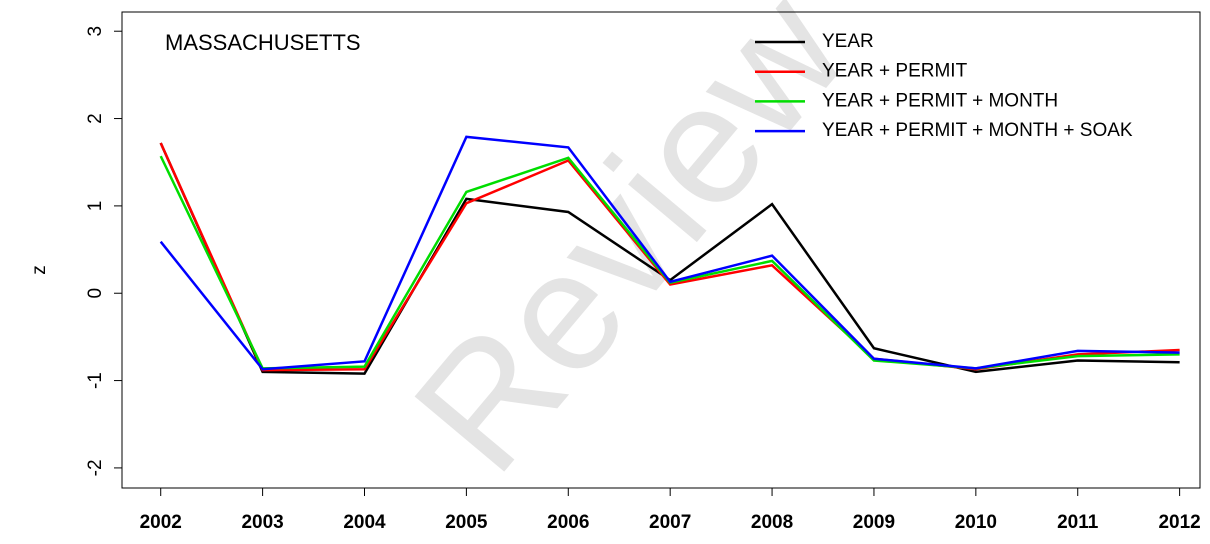 This screenshot has width=1210, height=544. I want to click on legend-label: YEAR + PERMIT + MONTH, so click(940, 100).